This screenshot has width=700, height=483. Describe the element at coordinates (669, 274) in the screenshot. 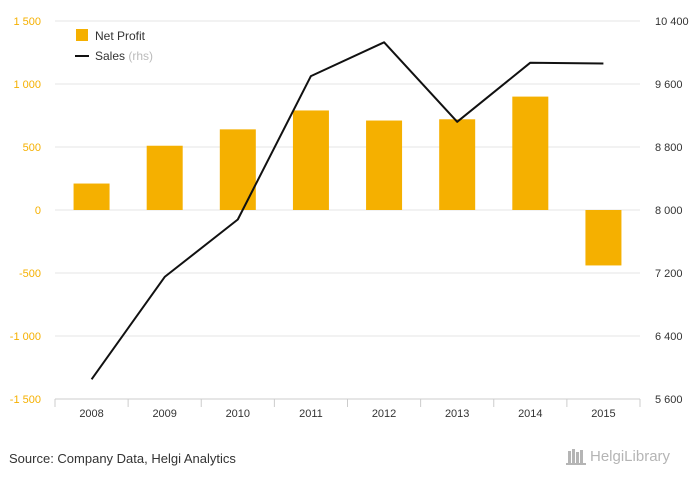

I see `y-right-tick-label: 7 200` at that location.